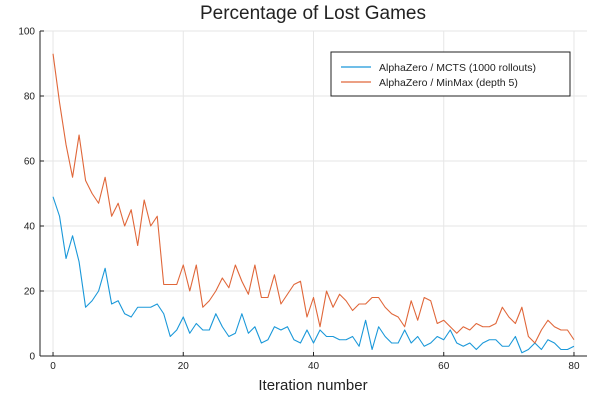 The width and height of the screenshot is (600, 400). Describe the element at coordinates (30, 97) in the screenshot. I see `y-tick-label: 80` at that location.